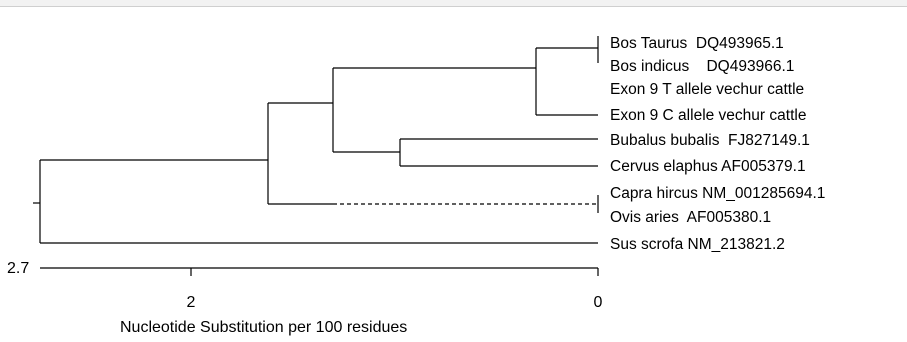 The image size is (907, 342). Describe the element at coordinates (191, 302) in the screenshot. I see `scale-tick-label-2: 2` at that location.